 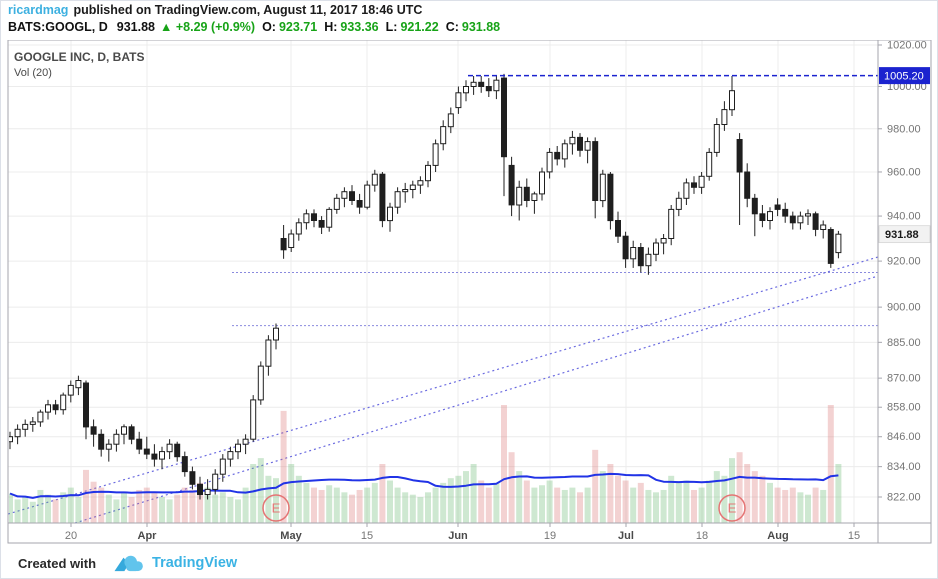 I want to click on low-label: L:, so click(x=391, y=27).